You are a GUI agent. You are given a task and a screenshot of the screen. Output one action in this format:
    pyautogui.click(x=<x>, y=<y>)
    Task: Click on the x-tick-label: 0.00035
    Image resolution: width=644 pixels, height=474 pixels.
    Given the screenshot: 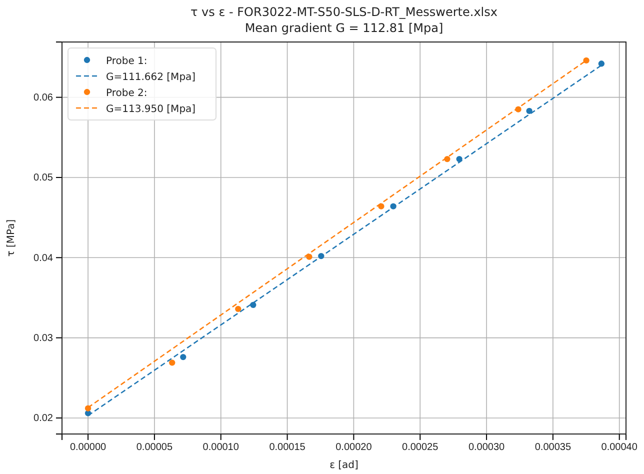 What is the action you would take?
    pyautogui.click(x=553, y=448)
    